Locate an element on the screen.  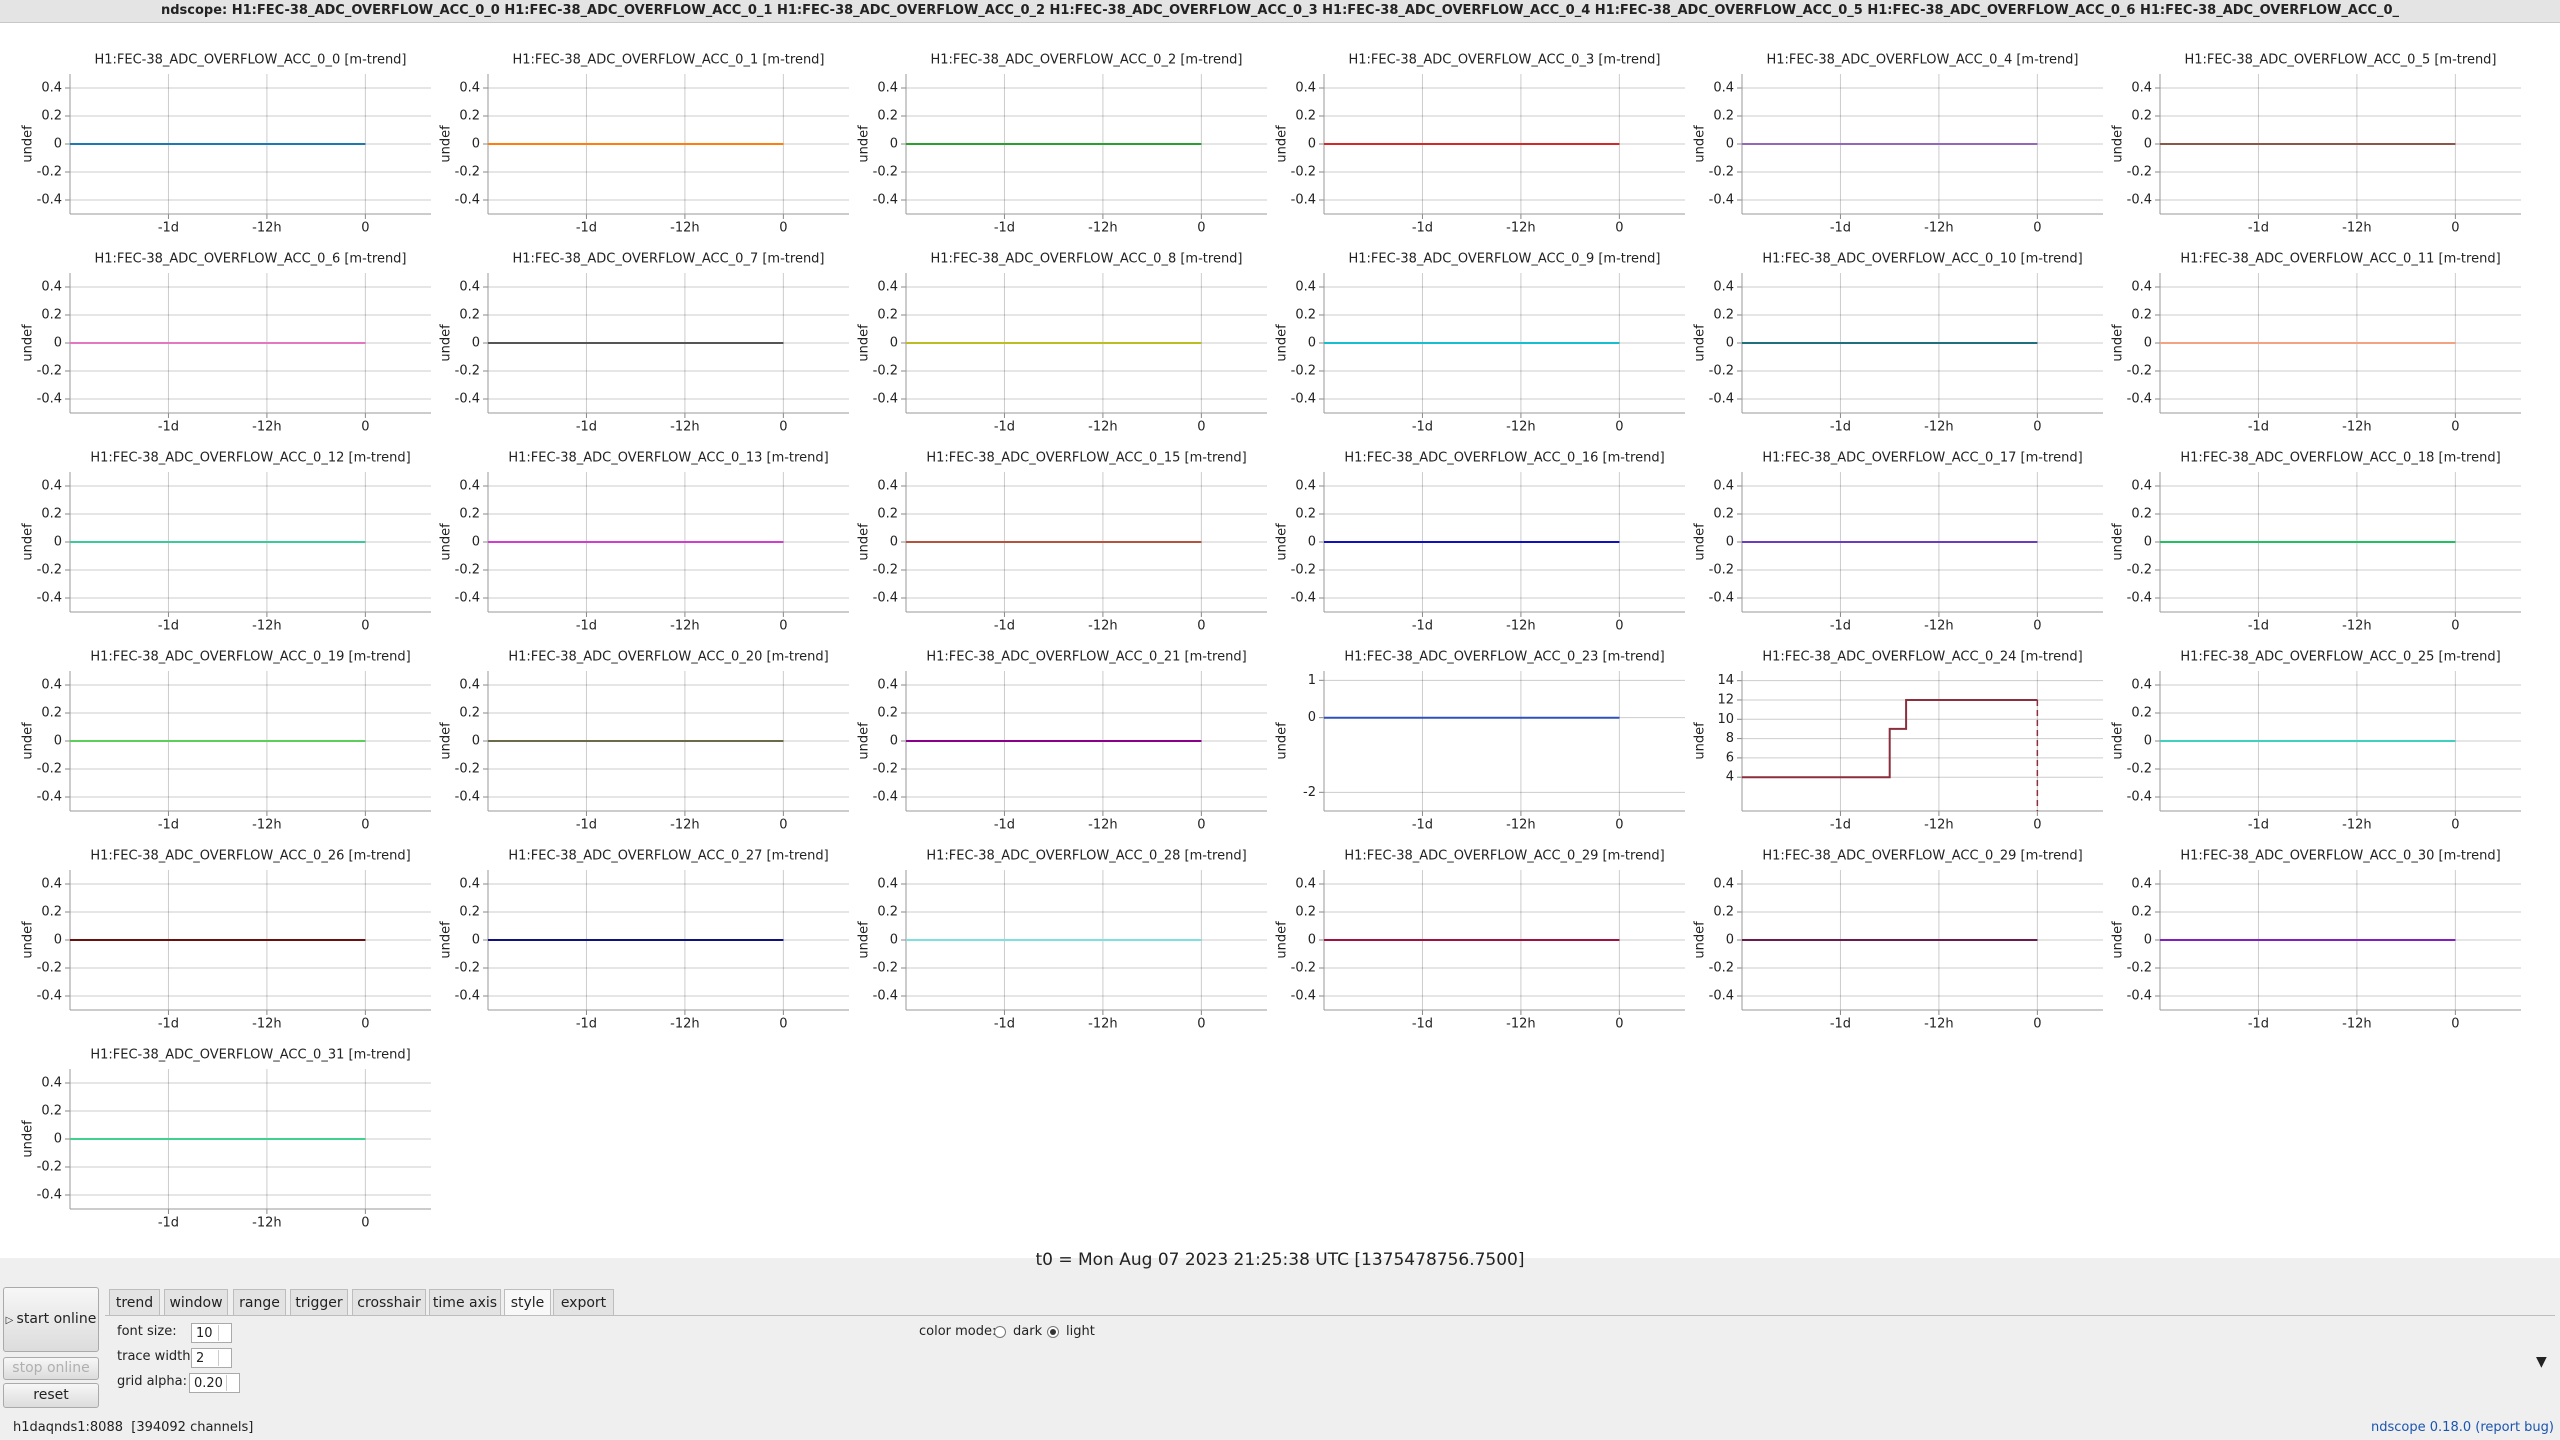
font-size-spinbox: 10 is located at coordinates (211, 1333).